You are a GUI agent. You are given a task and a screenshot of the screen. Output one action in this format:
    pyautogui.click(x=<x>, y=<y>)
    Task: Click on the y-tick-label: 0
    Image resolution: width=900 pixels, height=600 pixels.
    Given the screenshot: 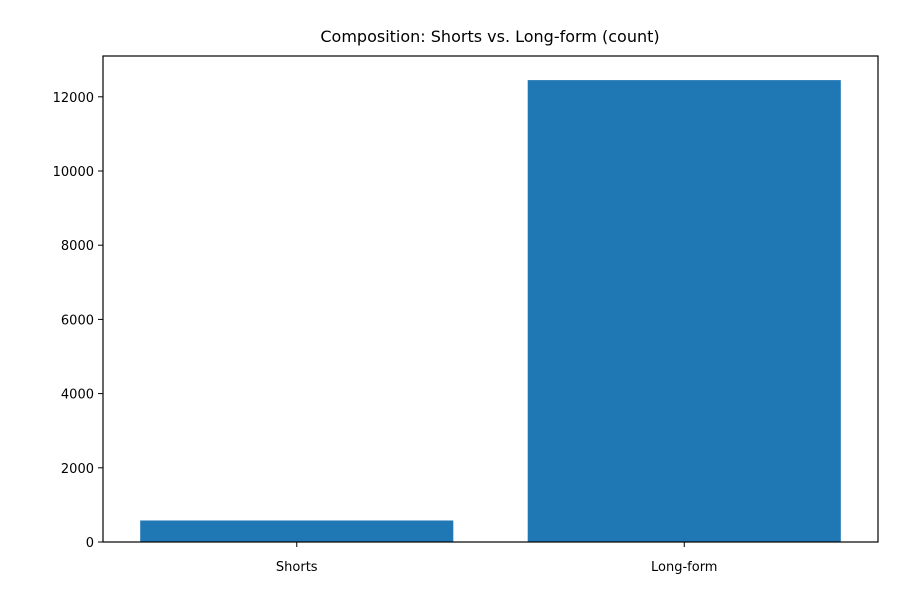 What is the action you would take?
    pyautogui.click(x=90, y=543)
    